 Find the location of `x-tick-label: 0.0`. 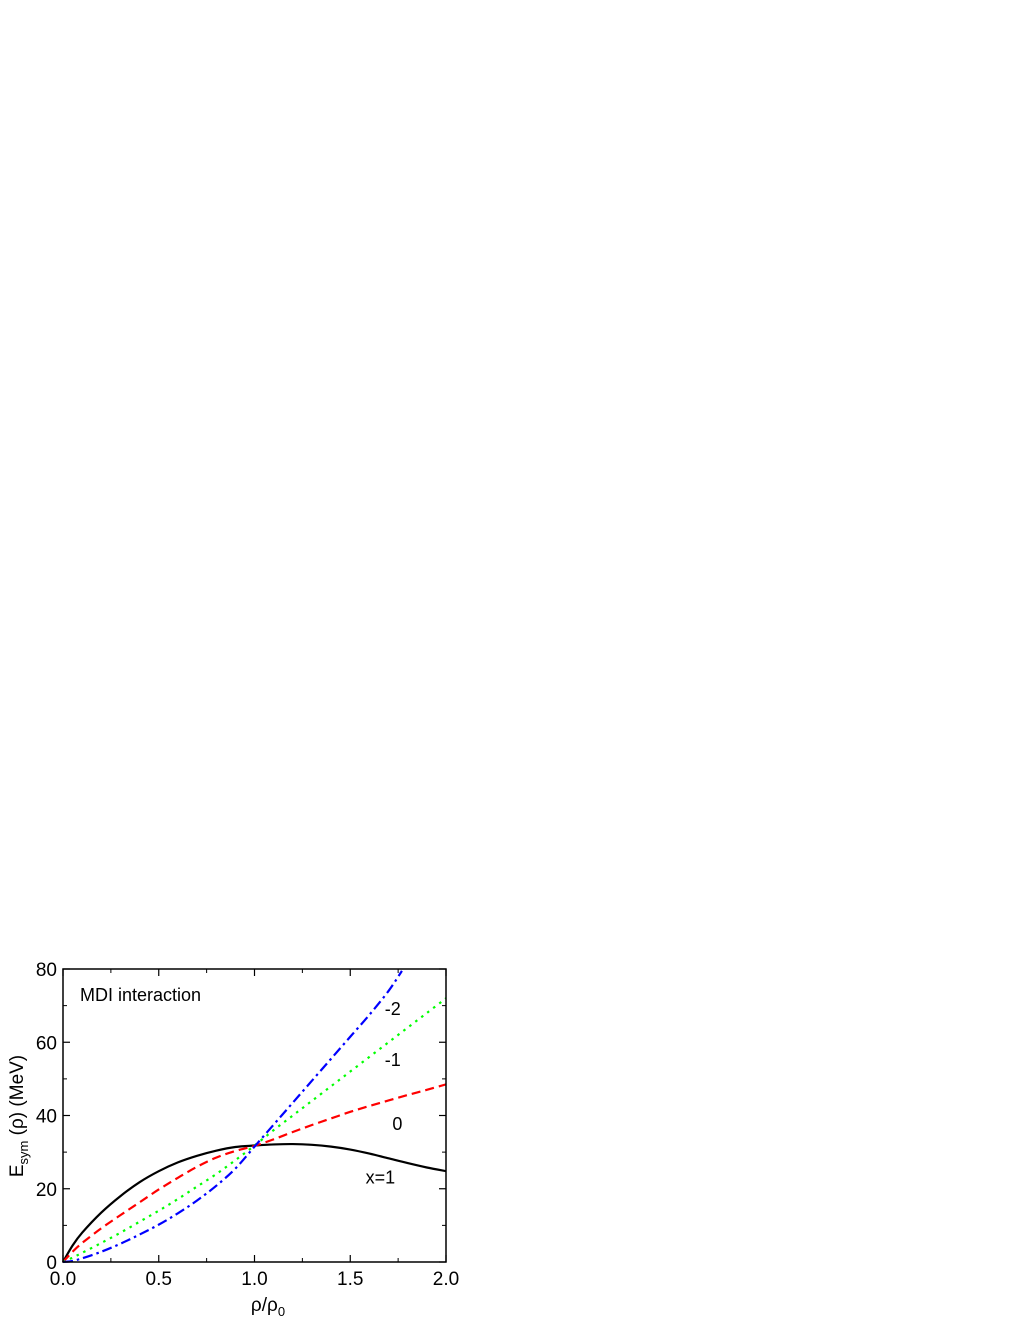

x-tick-label: 0.0 is located at coordinates (63, 1279).